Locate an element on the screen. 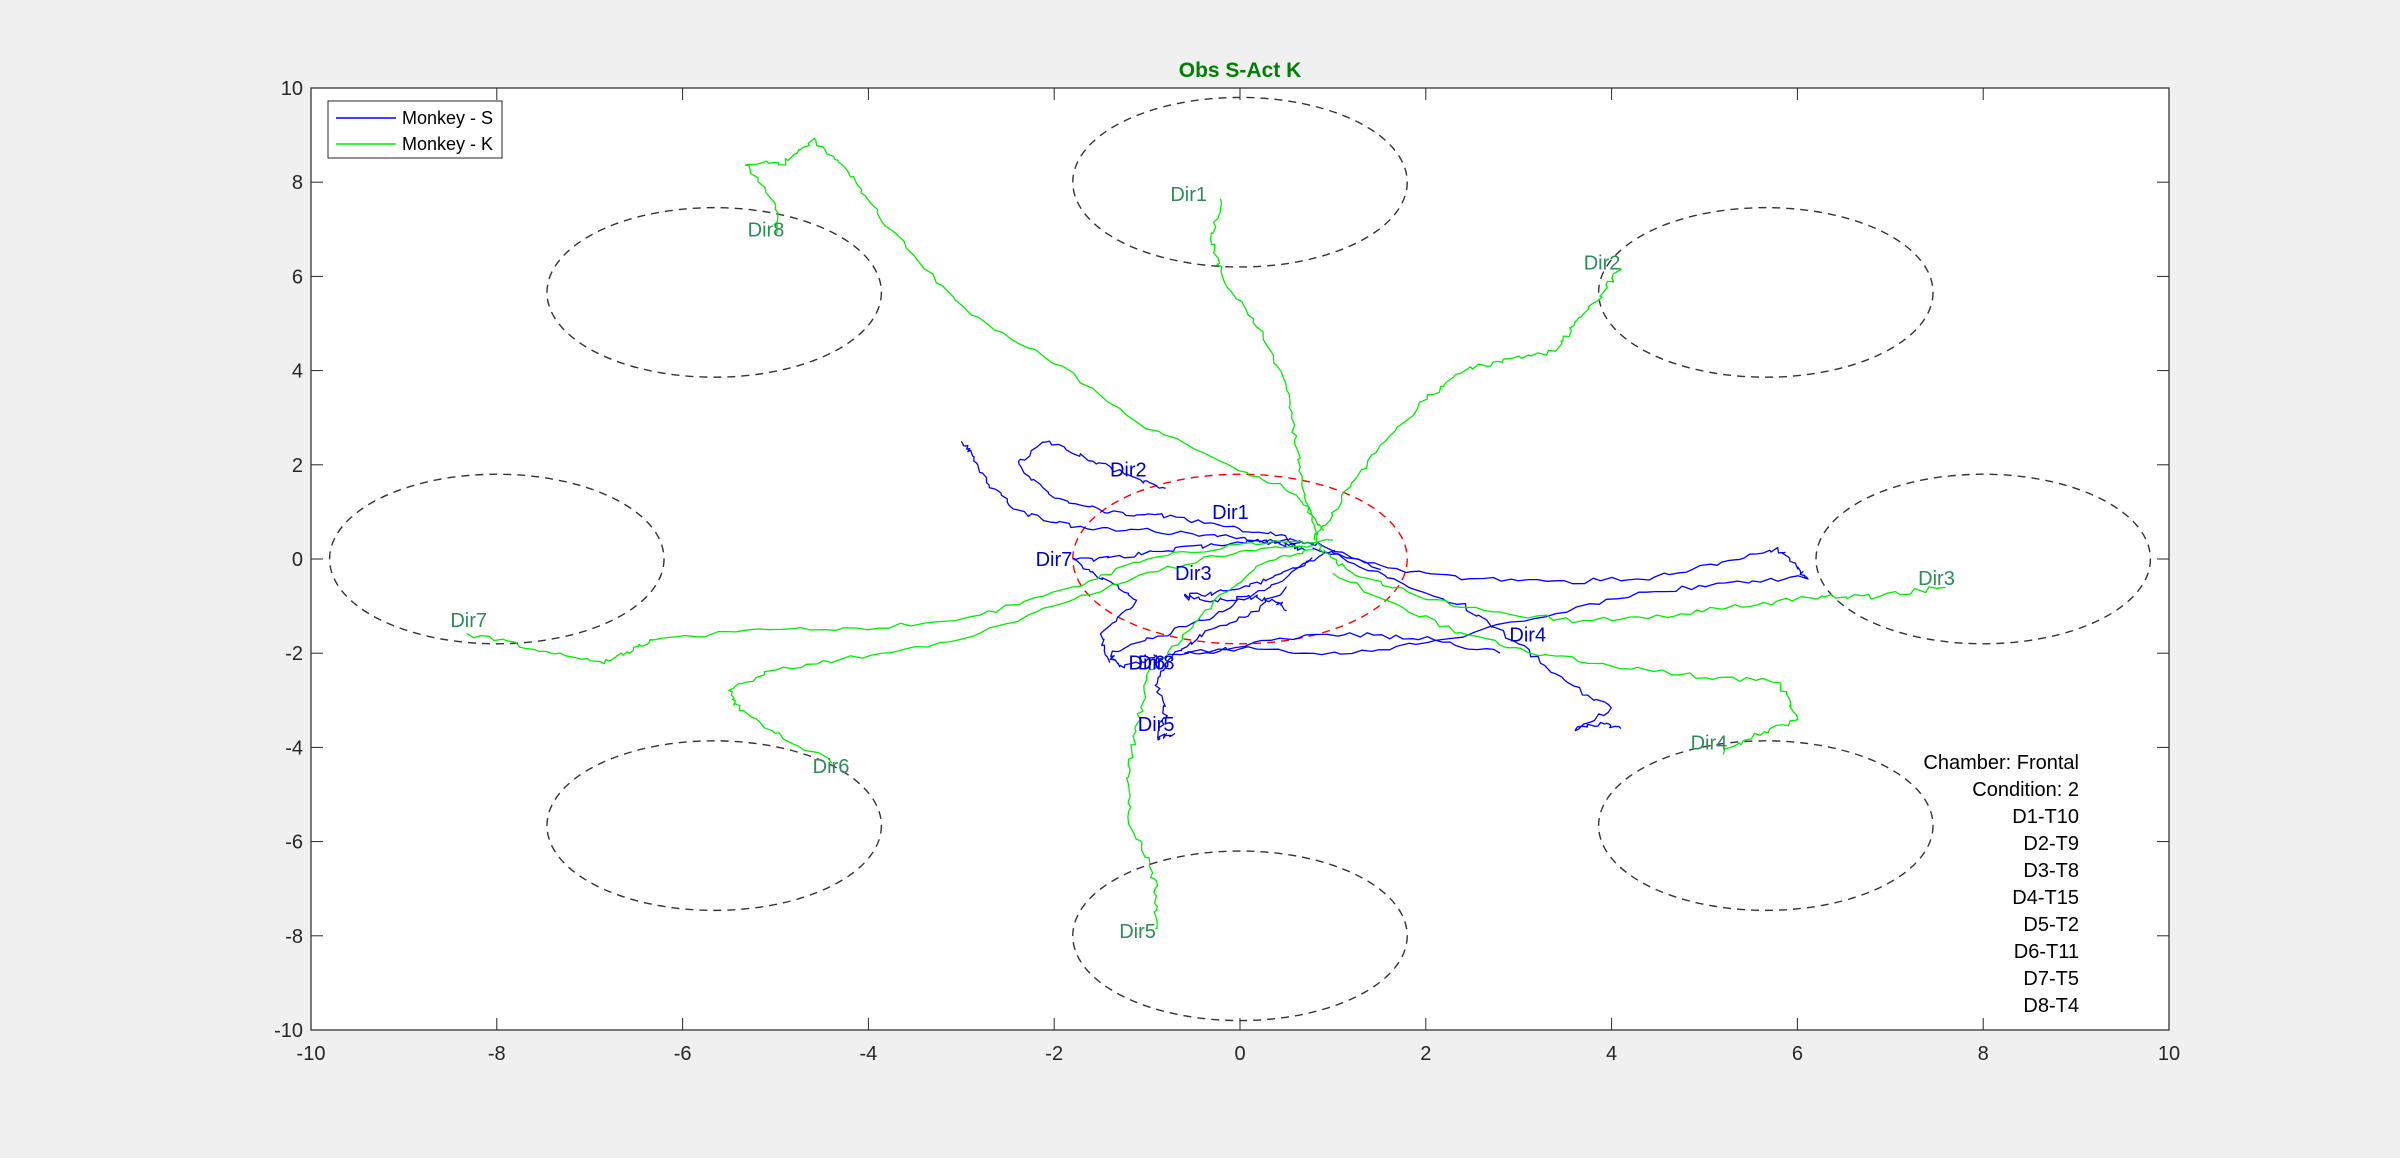 The height and width of the screenshot is (1158, 2400). x-tick-label: 0 is located at coordinates (1239, 1054).